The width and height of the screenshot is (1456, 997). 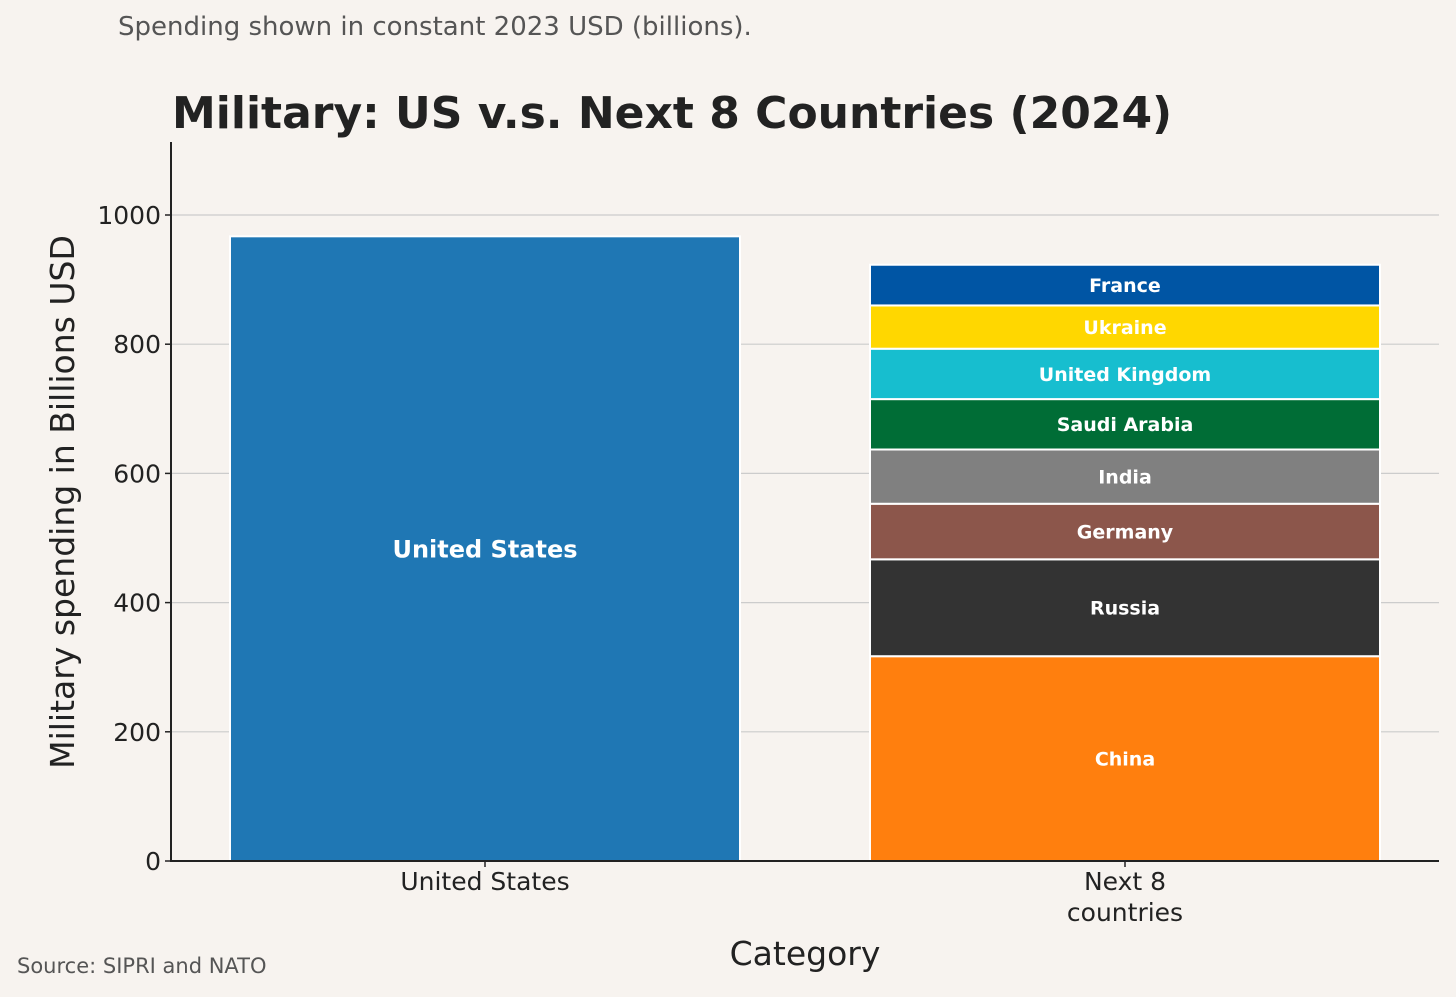 I want to click on segment-label: United Kingdom, so click(x=1125, y=375).